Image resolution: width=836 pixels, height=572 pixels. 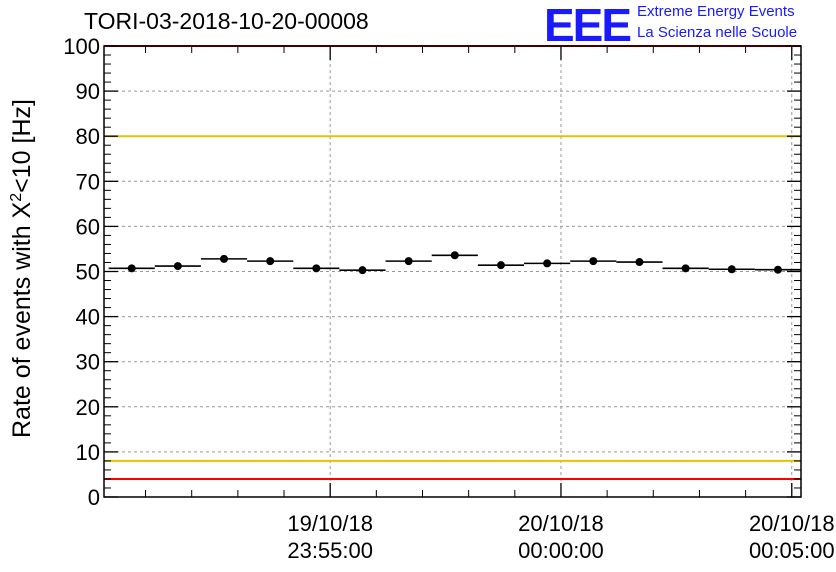 What do you see at coordinates (330, 523) in the screenshot?
I see `x-tick-date: 19/10/18` at bounding box center [330, 523].